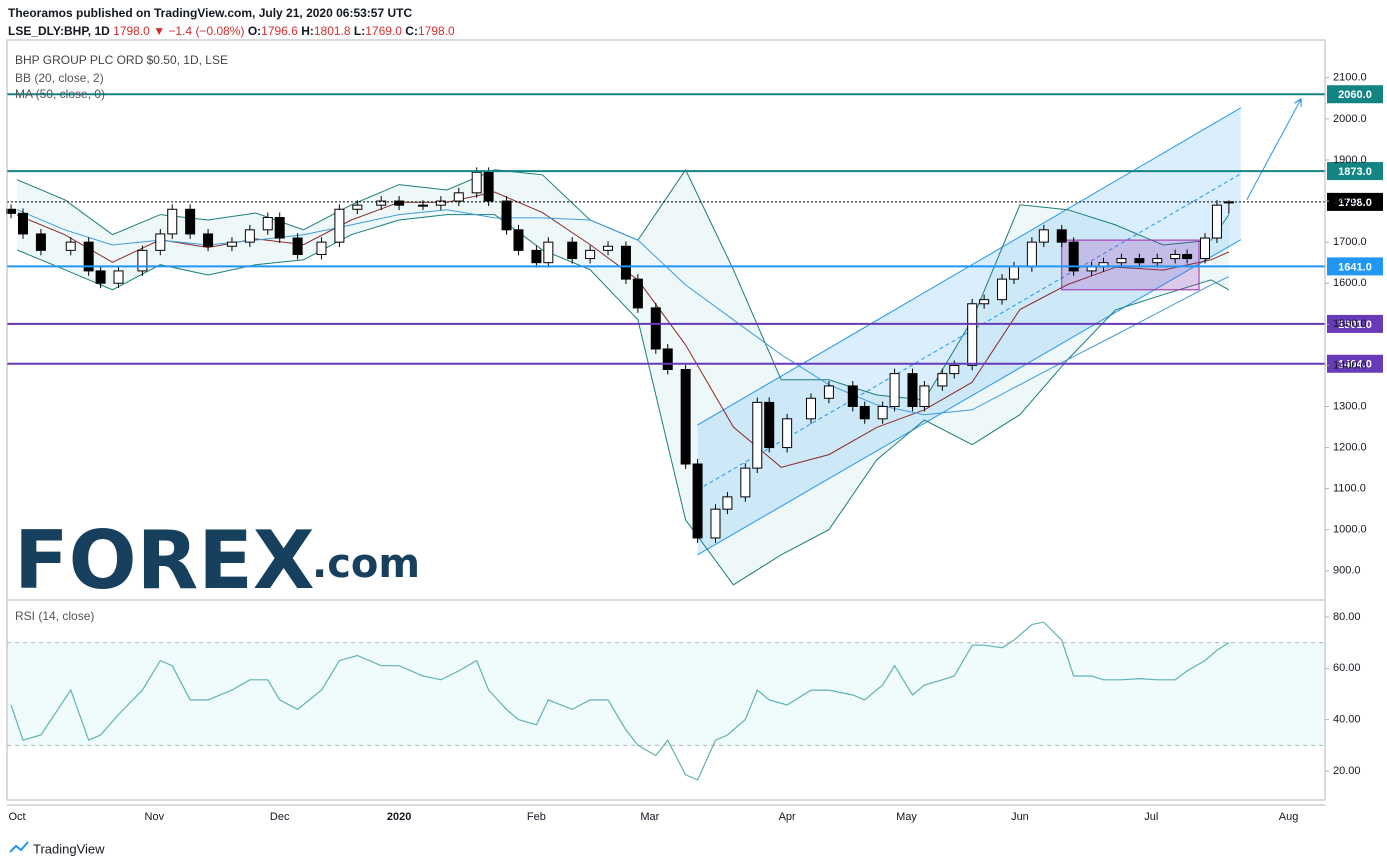 The height and width of the screenshot is (868, 1387). Describe the element at coordinates (1349, 489) in the screenshot. I see `y-tick-label: 1100.0` at that location.